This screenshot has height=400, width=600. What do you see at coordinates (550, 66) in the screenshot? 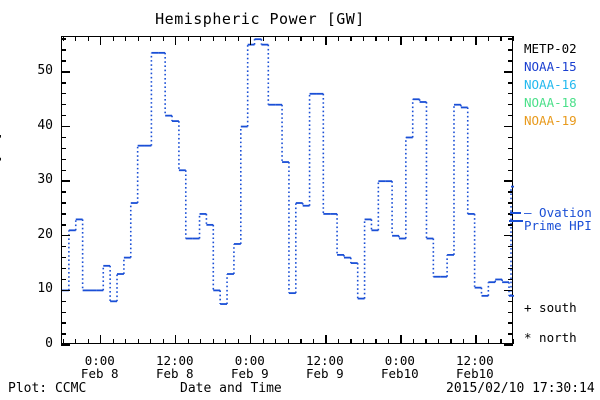
I see `legend-item-noaa-15: NOAA-15` at bounding box center [550, 66].